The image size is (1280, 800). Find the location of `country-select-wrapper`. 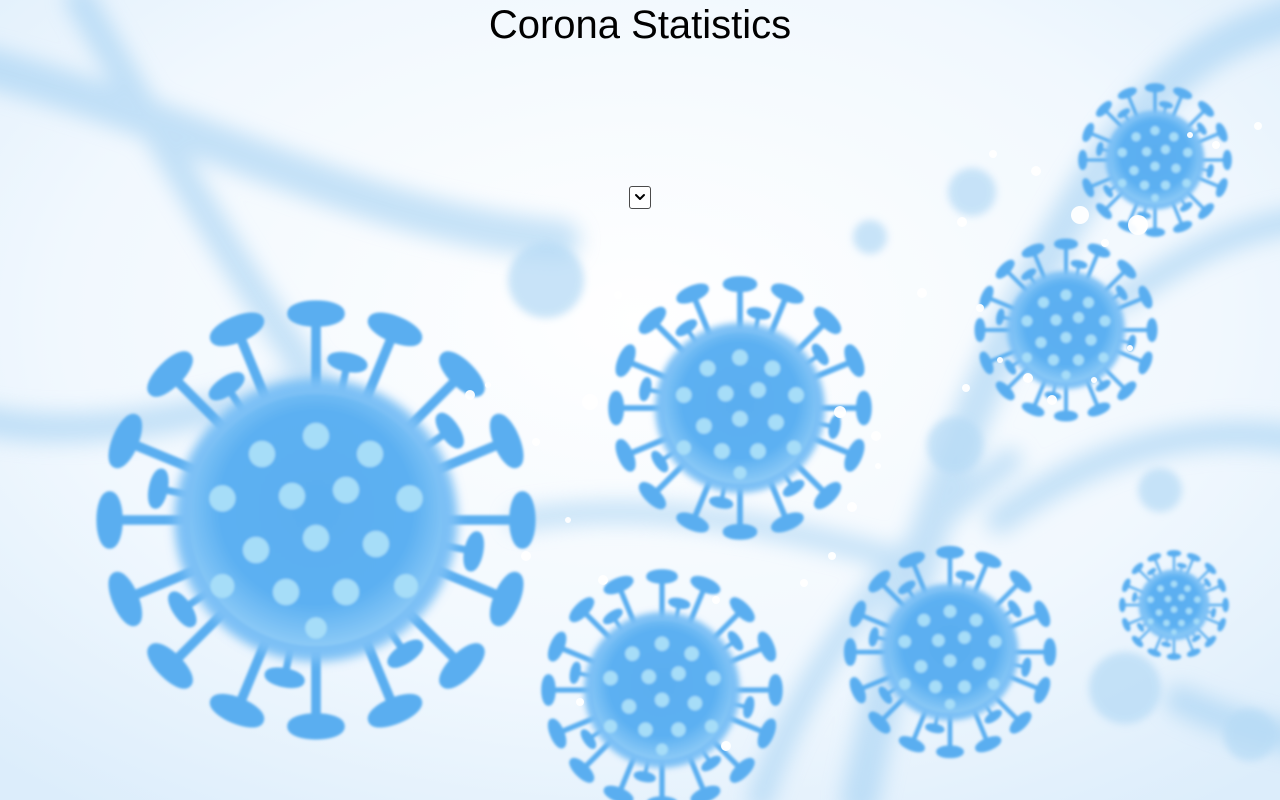

country-select-wrapper is located at coordinates (640, 197).